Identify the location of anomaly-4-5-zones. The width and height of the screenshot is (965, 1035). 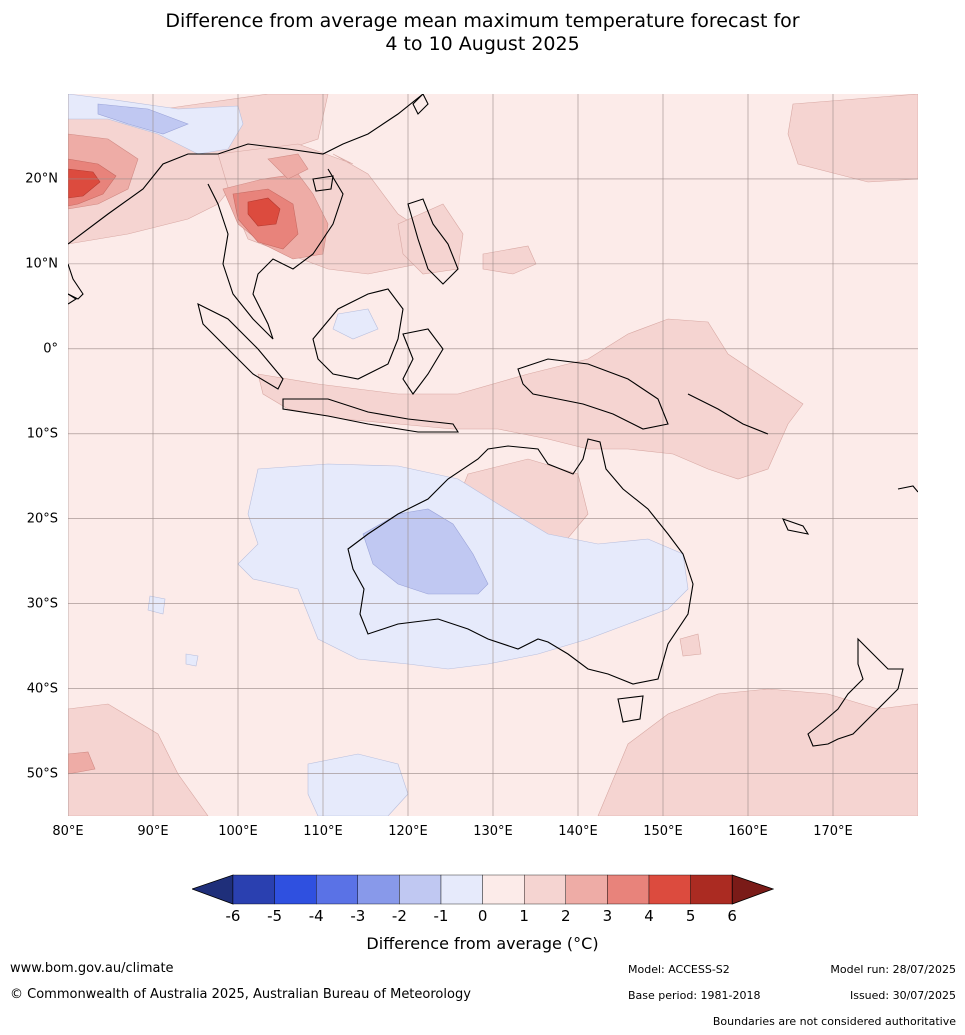
(174, 197).